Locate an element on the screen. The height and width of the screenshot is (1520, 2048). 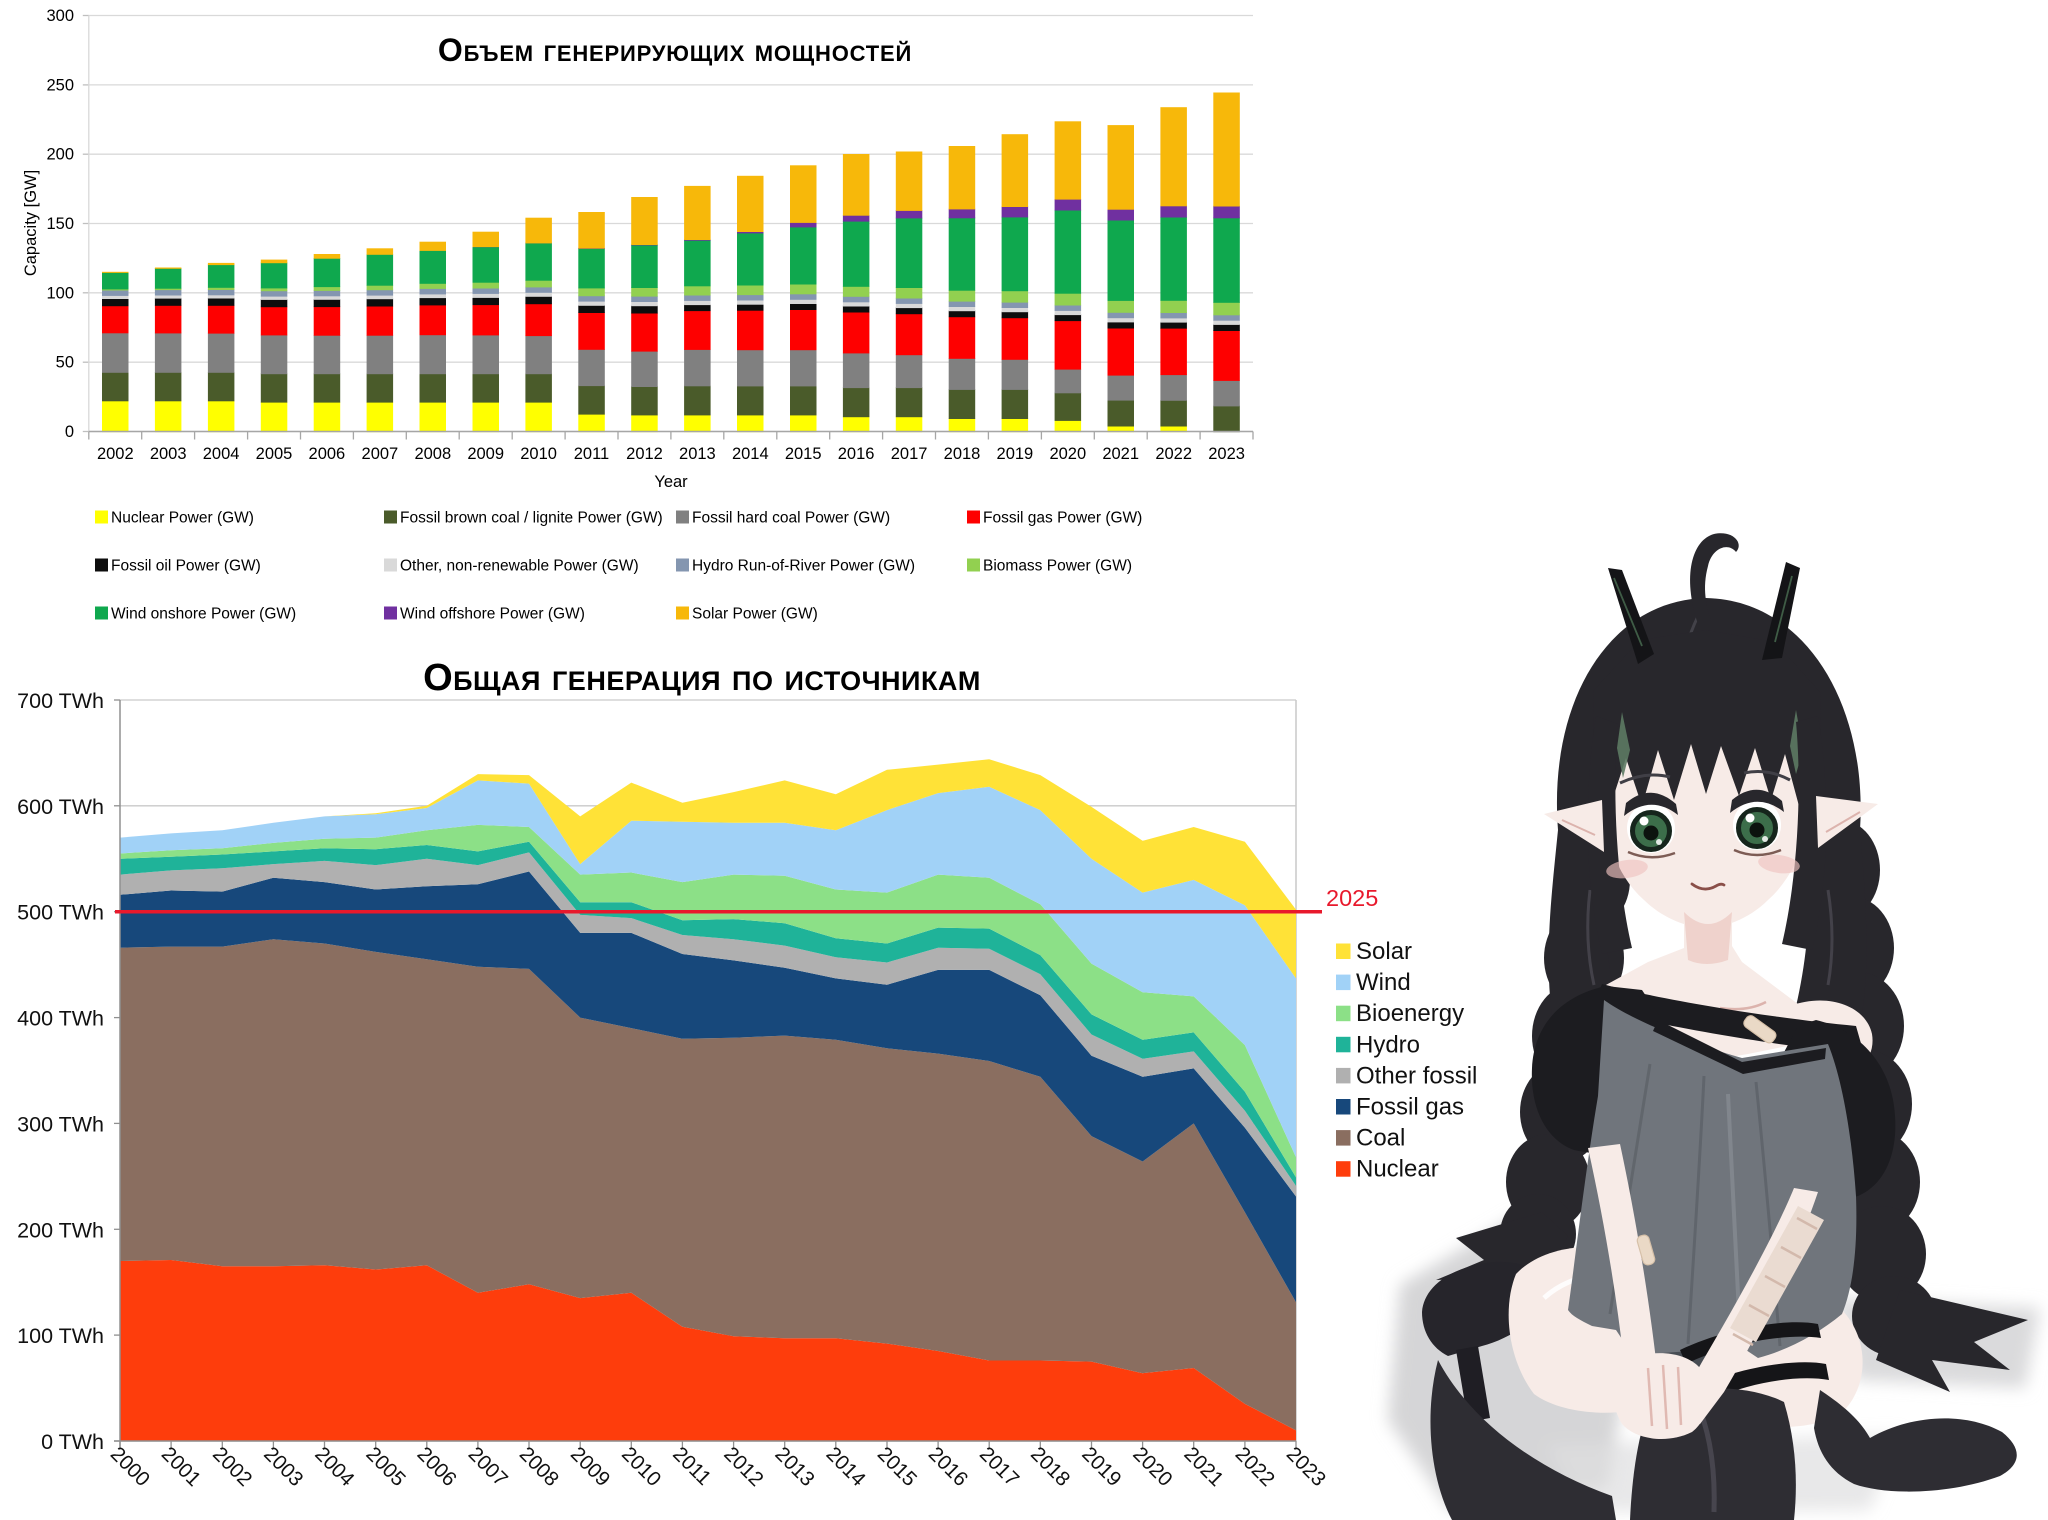
svg-text: 2015 is located at coordinates (803, 454).